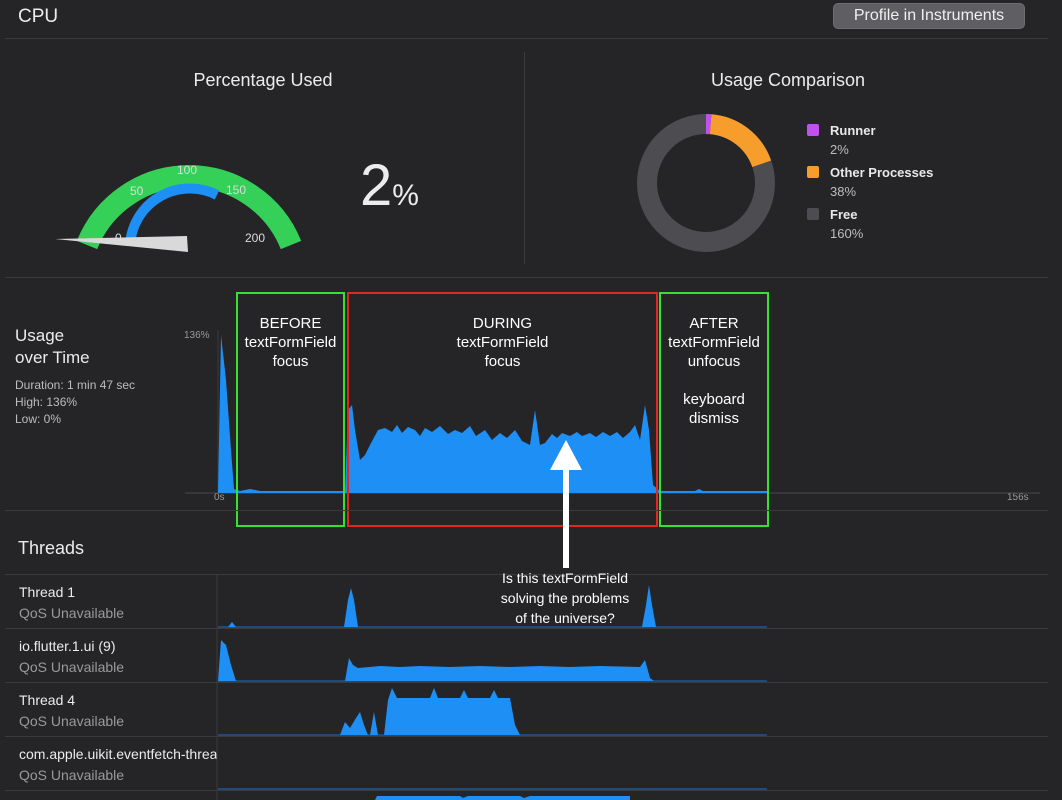 The image size is (1062, 800). I want to click on gauge-tick-100: 100, so click(187, 170).